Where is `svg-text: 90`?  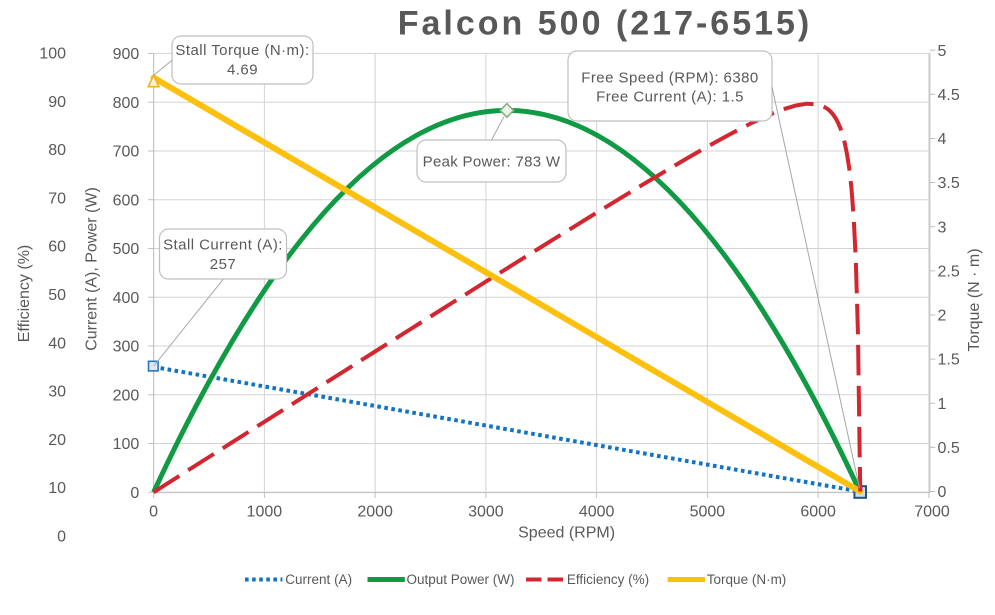 svg-text: 90 is located at coordinates (57, 102).